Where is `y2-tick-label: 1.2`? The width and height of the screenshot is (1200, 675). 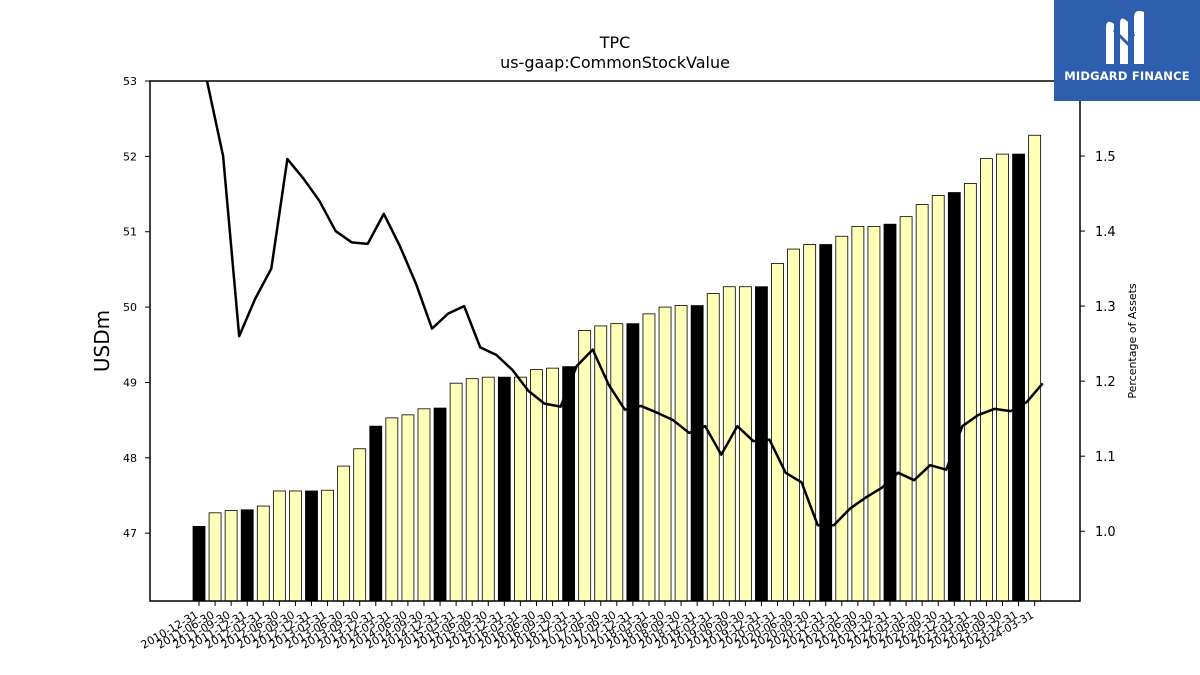 y2-tick-label: 1.2 is located at coordinates (1105, 382).